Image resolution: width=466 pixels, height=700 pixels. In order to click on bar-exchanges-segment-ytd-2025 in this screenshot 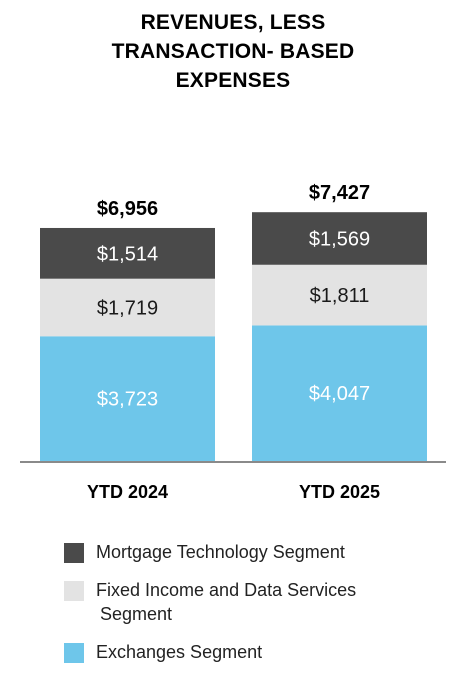, I will do `click(339, 393)`.